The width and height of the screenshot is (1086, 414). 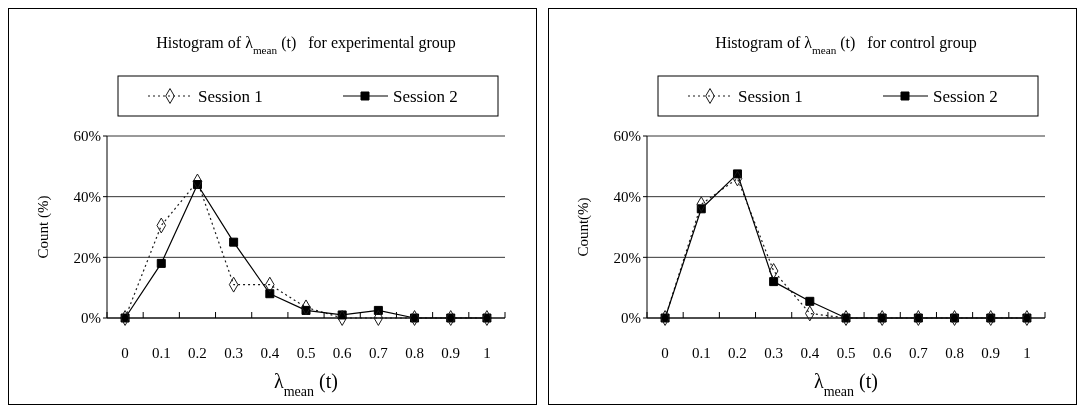 I want to click on y-axis-title: Count(%), so click(x=583, y=227).